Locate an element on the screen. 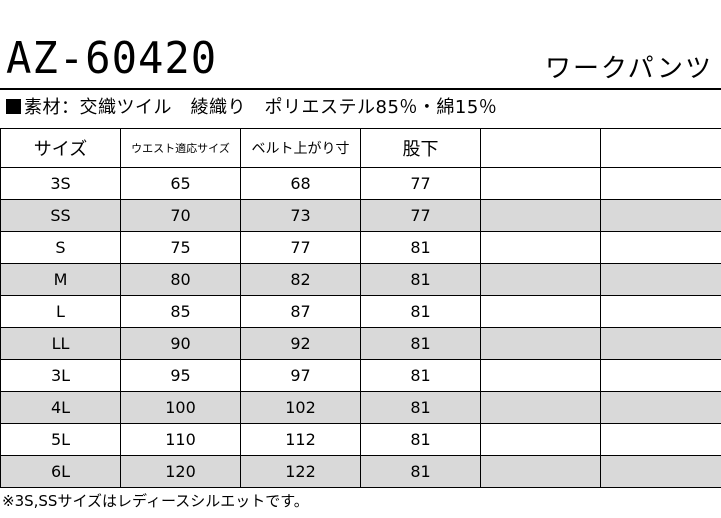 The image size is (721, 518). footnote: ※3S,SSサイズはレディースシルエットです。 is located at coordinates (155, 501).